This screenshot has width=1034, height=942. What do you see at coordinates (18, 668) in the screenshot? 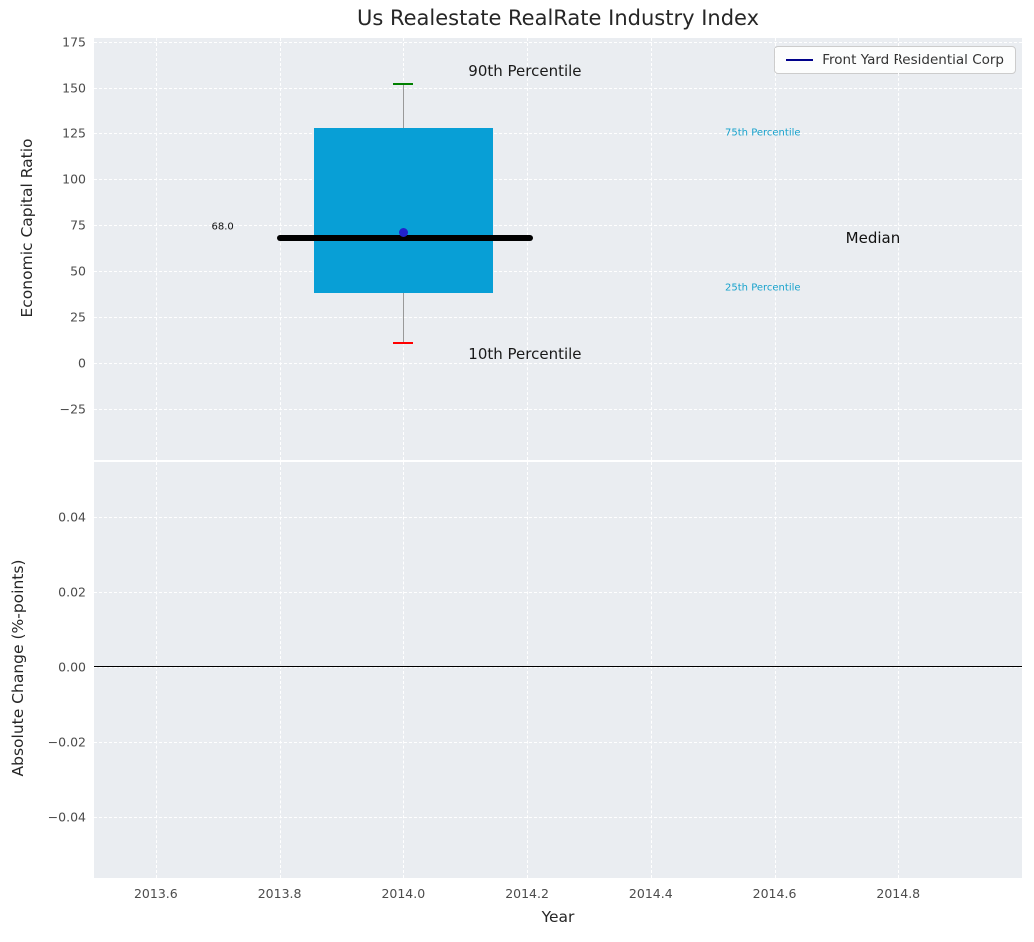
I see `y-axis-label-bottom: Absolute Change (%-points)` at bounding box center [18, 668].